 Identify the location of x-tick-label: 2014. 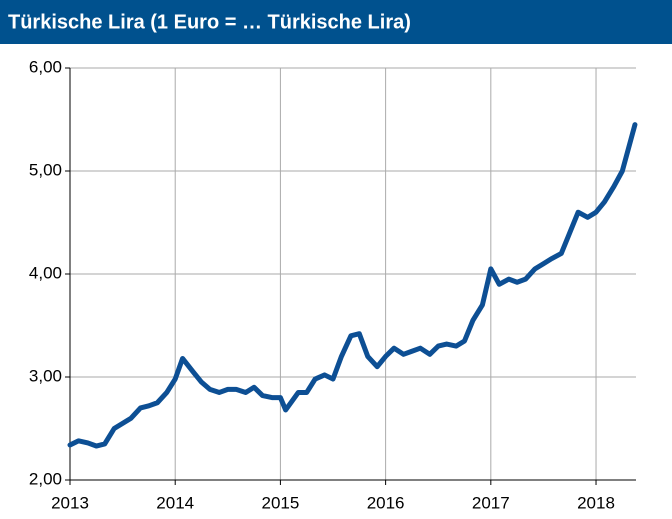
(175, 502).